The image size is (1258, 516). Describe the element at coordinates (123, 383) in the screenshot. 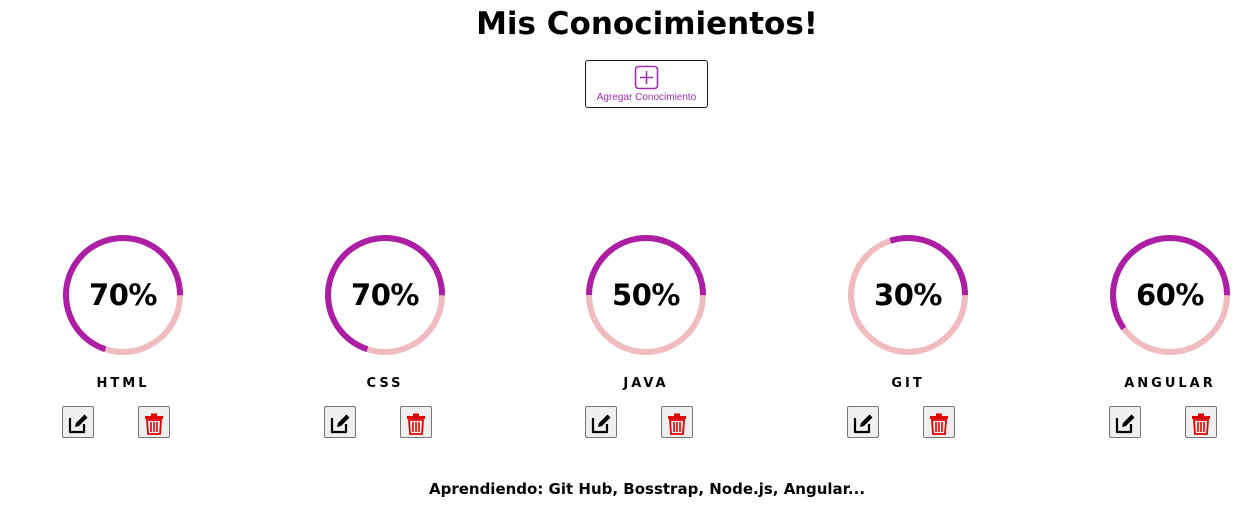

I see `skill-name: HTML` at that location.